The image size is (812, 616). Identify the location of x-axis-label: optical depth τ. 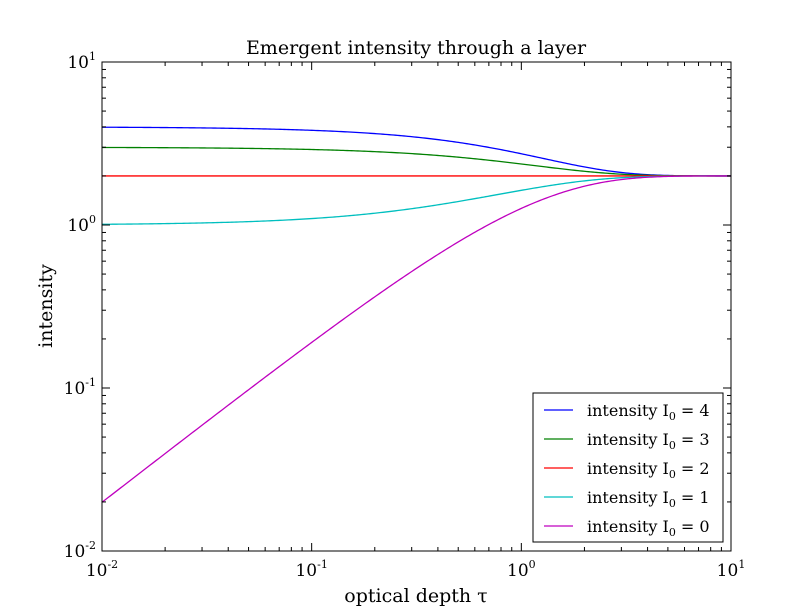
(415, 596).